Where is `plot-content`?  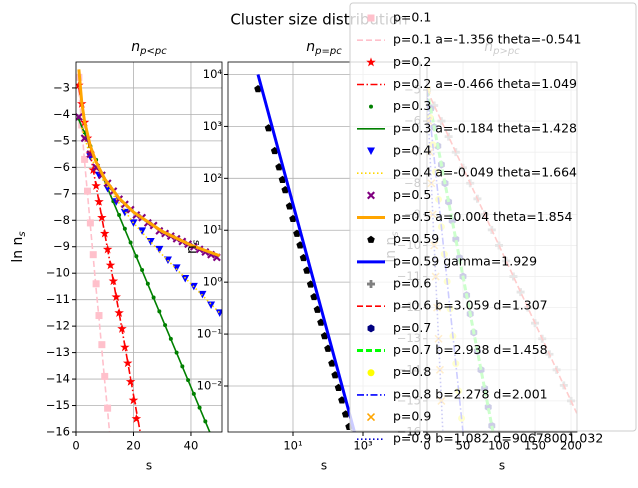 plot-content is located at coordinates (305, 253).